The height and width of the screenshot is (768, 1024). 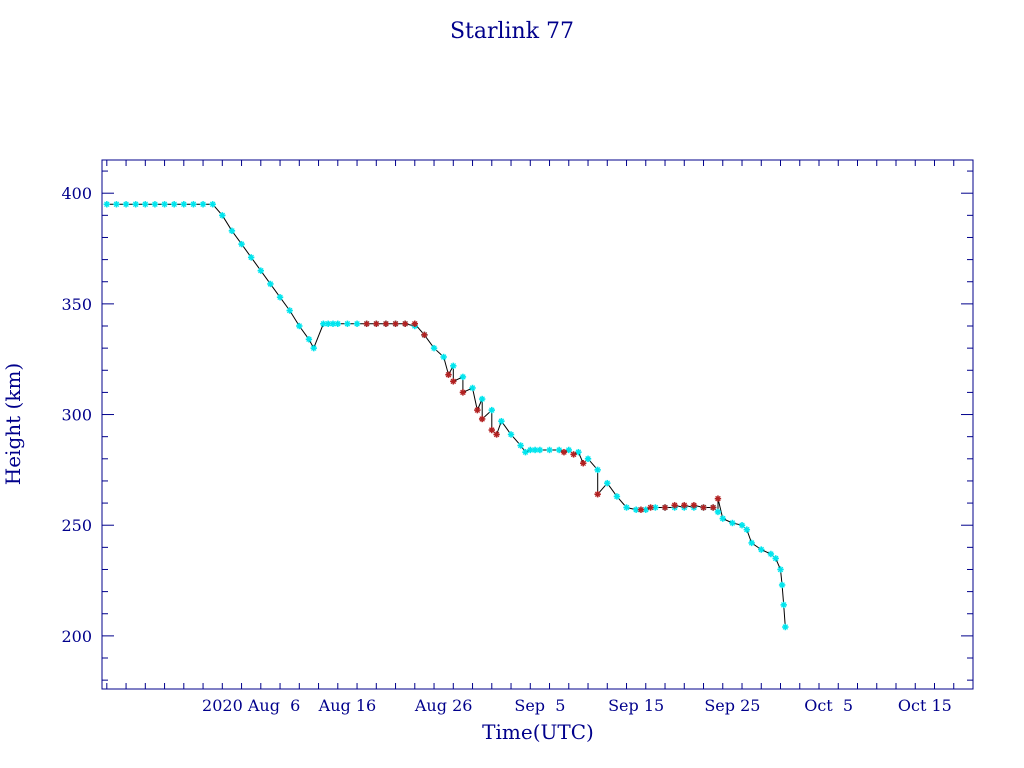 I want to click on y-axis-label: Height (km), so click(x=13, y=424).